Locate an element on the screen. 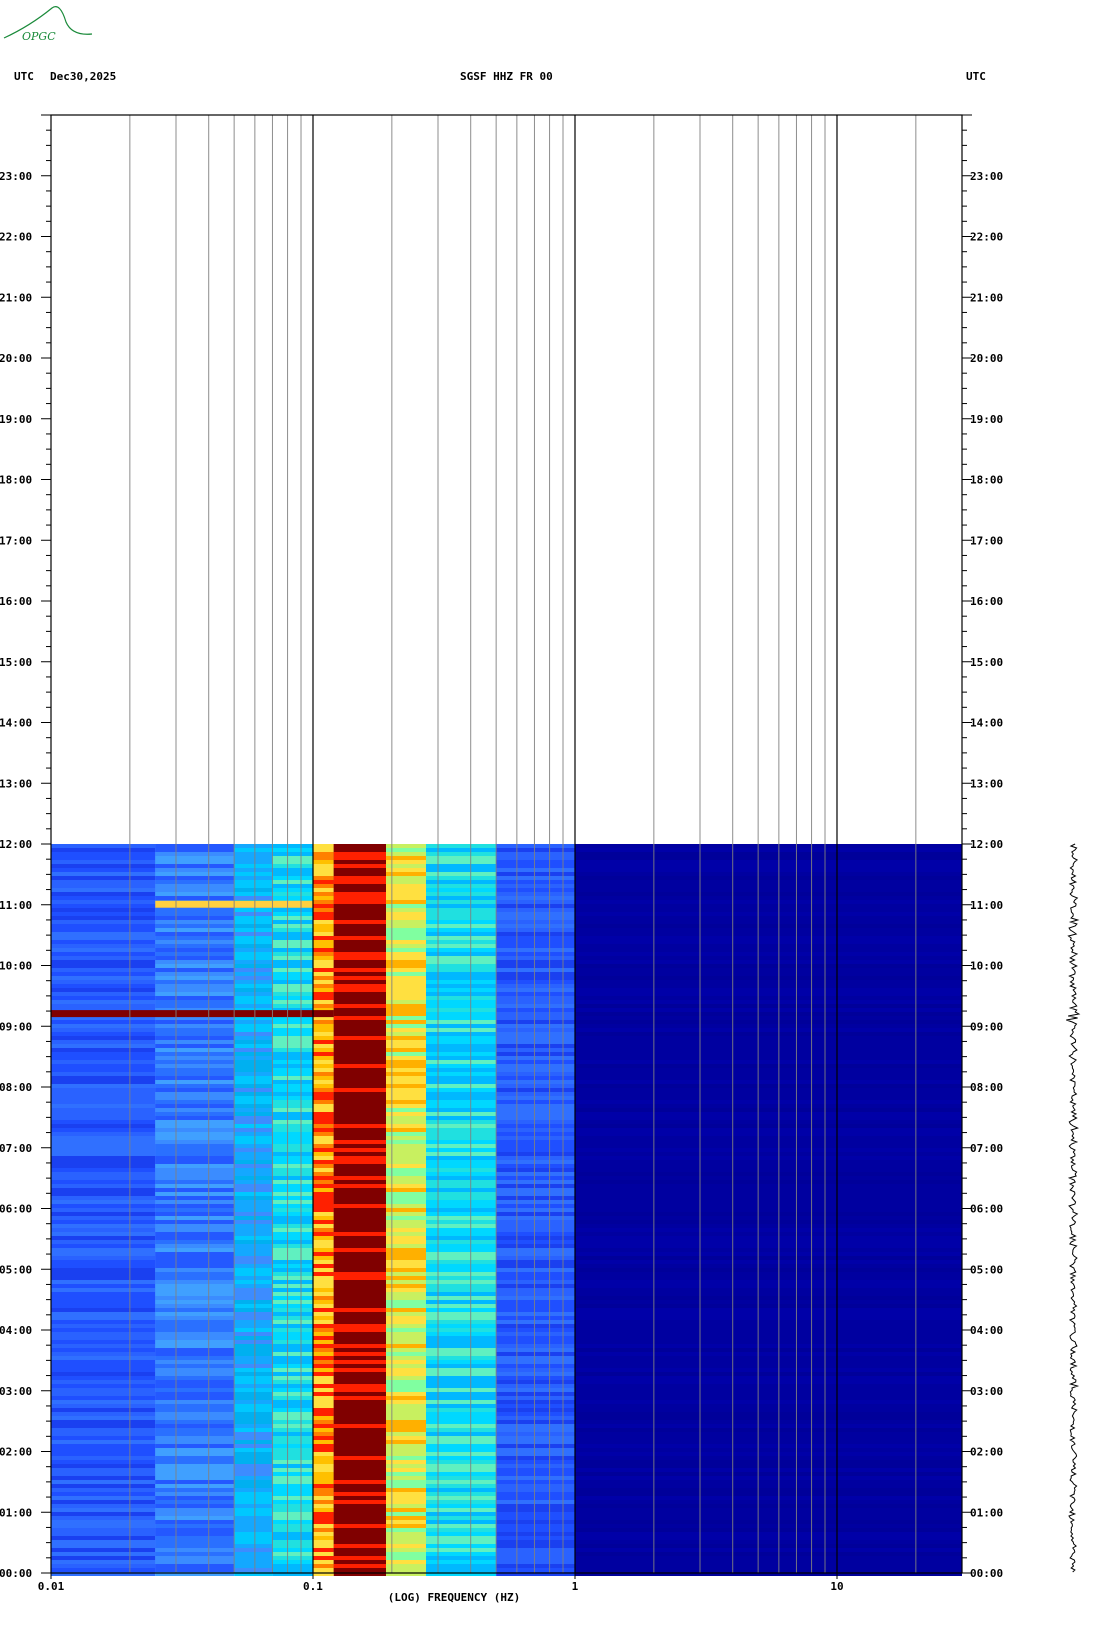  y-label-right-18: 18:00 is located at coordinates (986, 480).